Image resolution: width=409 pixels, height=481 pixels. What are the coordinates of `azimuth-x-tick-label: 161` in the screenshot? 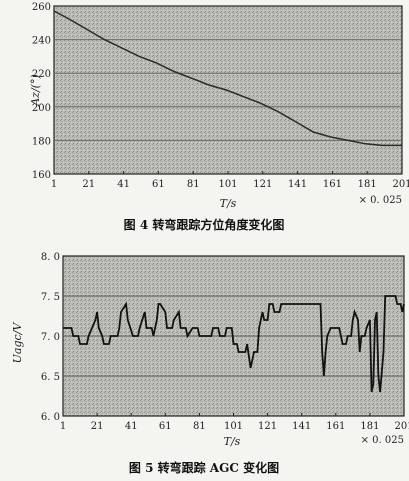 It's located at (332, 184).